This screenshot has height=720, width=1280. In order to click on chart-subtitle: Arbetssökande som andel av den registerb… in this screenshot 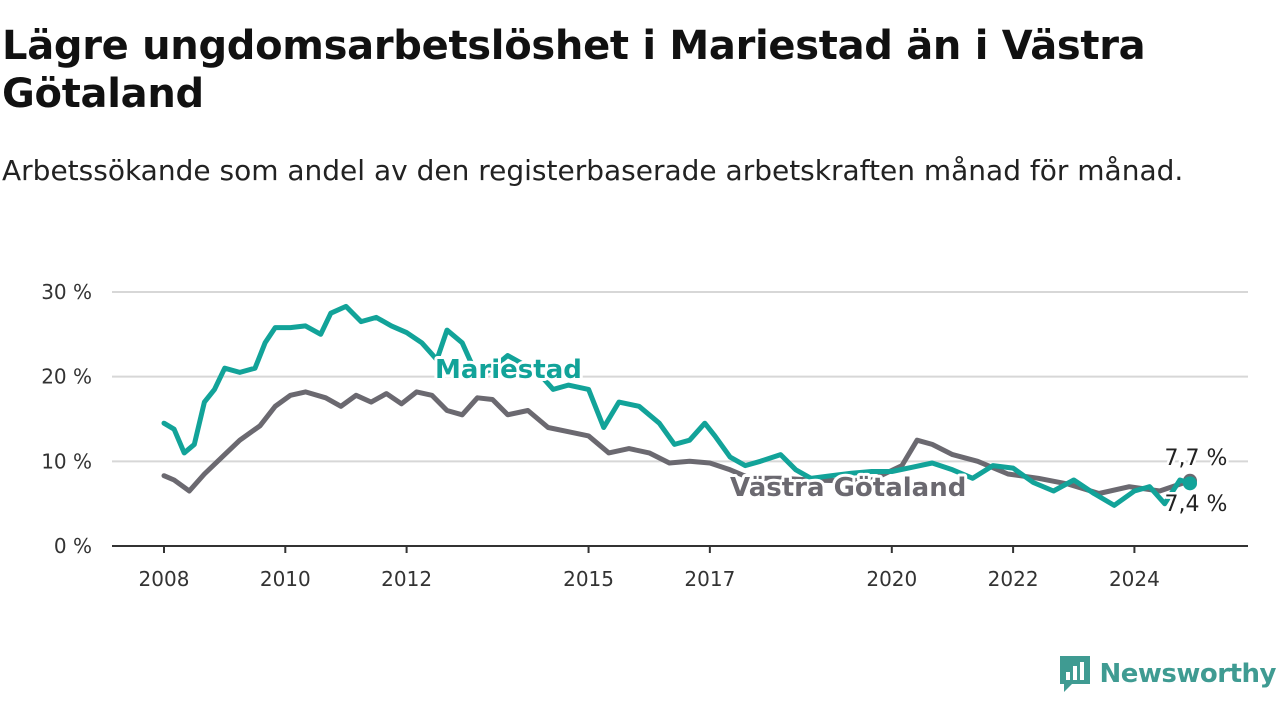, I will do `click(593, 170)`.